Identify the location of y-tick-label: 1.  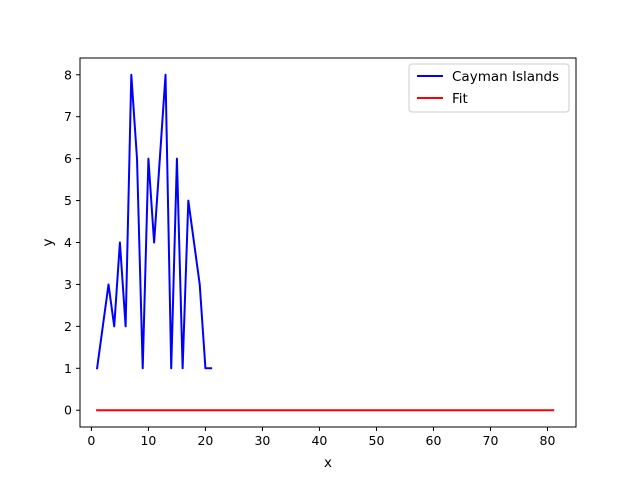
(68, 368).